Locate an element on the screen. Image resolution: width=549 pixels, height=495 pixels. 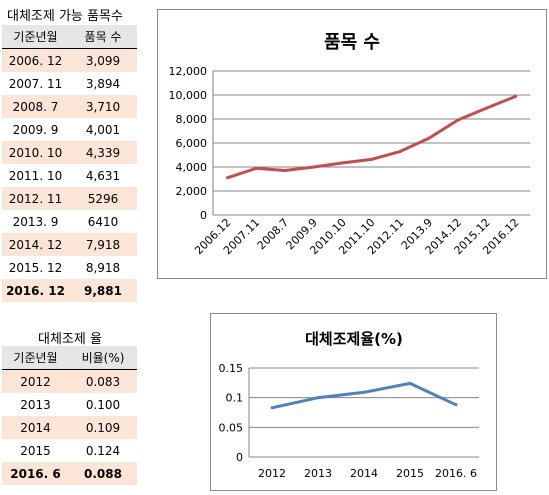
x-tick-label: 2012 is located at coordinates (272, 473).